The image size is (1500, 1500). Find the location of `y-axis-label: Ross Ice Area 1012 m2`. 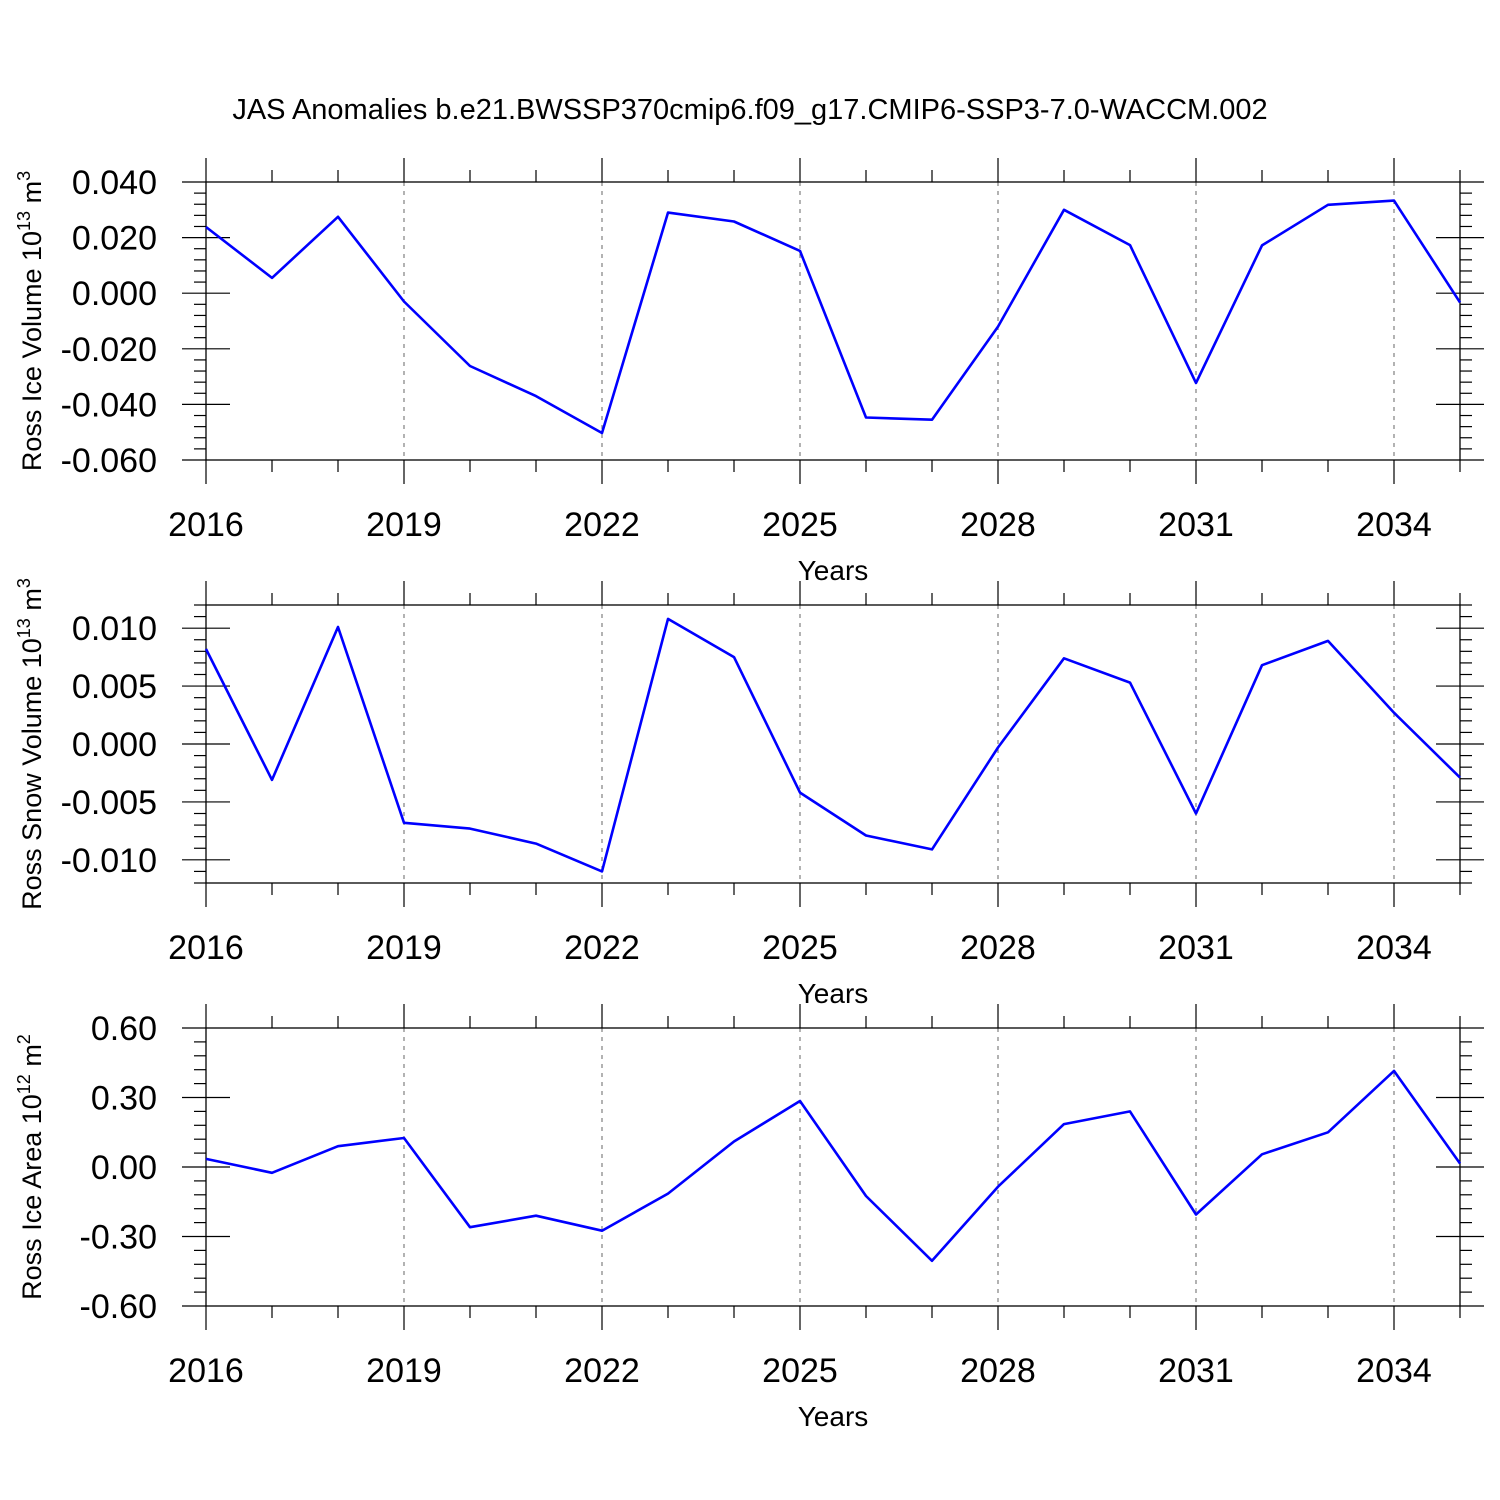

y-axis-label: Ross Ice Area 1012 m2 is located at coordinates (30, 1167).